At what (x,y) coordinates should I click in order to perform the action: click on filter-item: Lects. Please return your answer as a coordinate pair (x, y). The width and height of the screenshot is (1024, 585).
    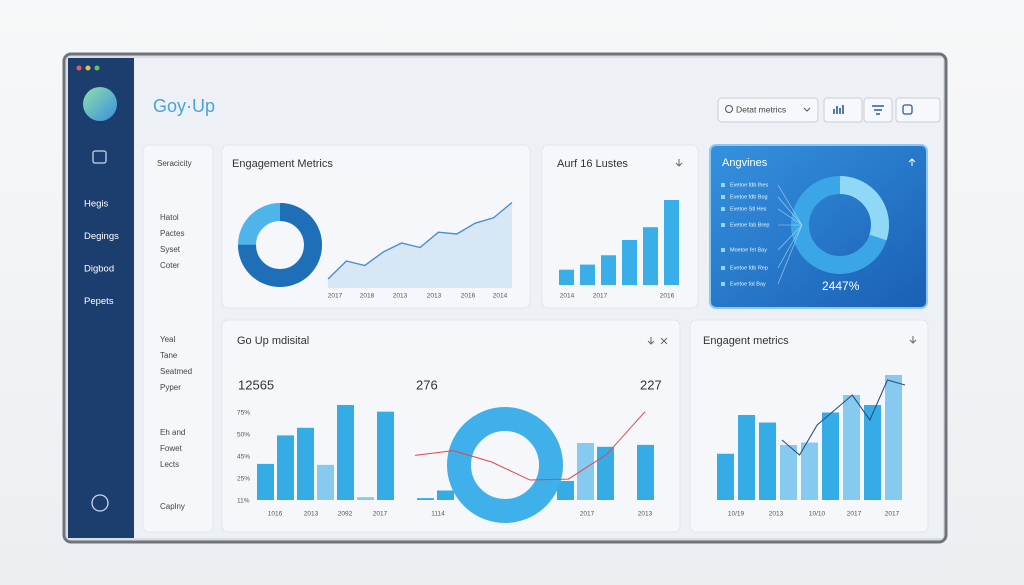
    Looking at the image, I should click on (169, 464).